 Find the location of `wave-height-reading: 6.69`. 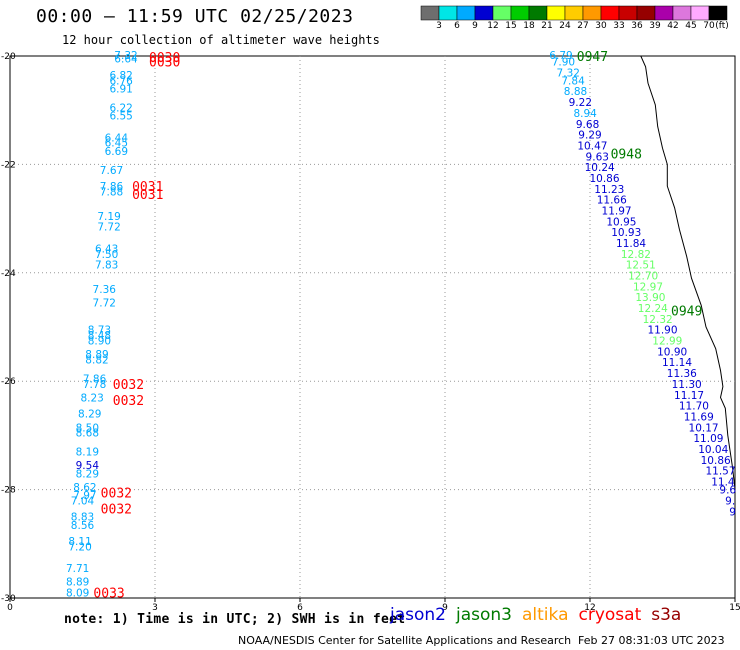

wave-height-reading: 6.69 is located at coordinates (116, 152).